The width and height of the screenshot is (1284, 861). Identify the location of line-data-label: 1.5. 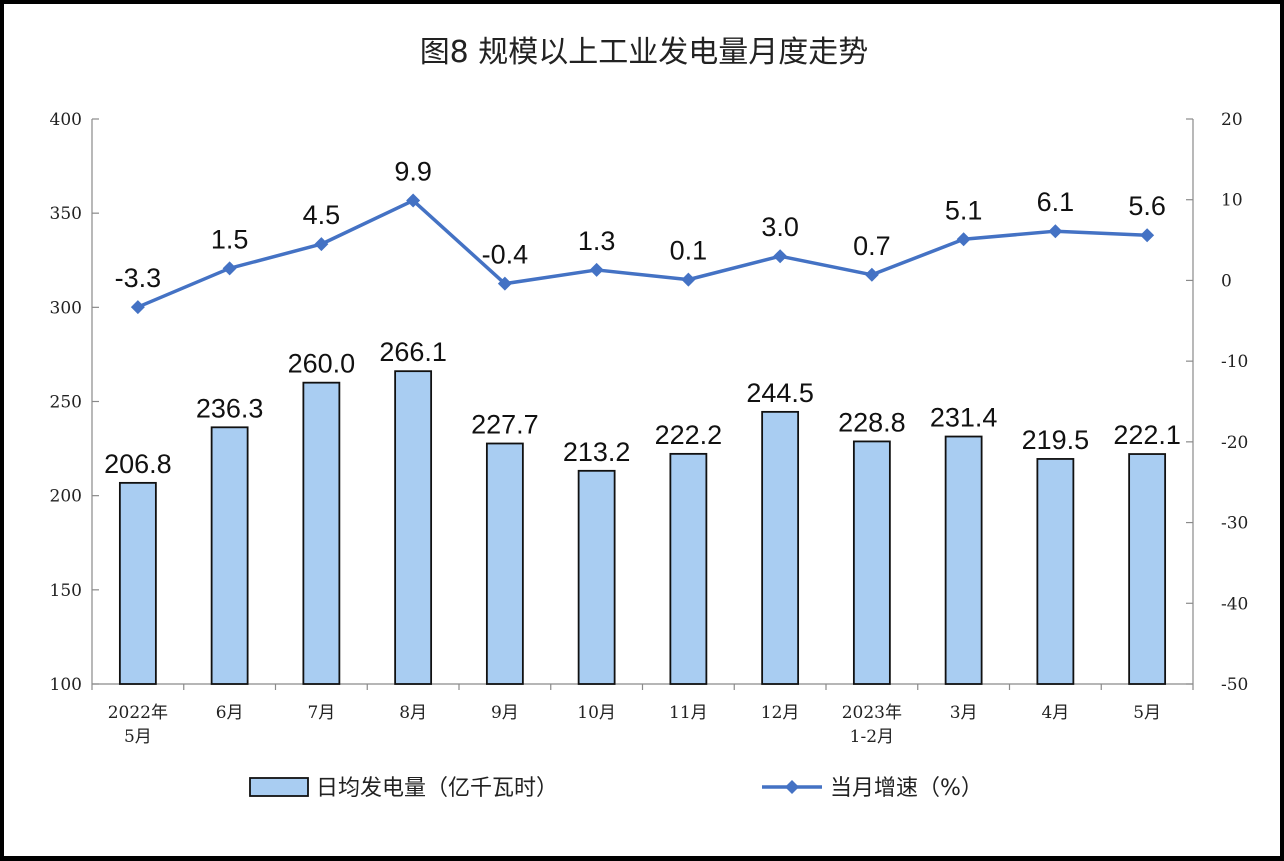
(230, 239).